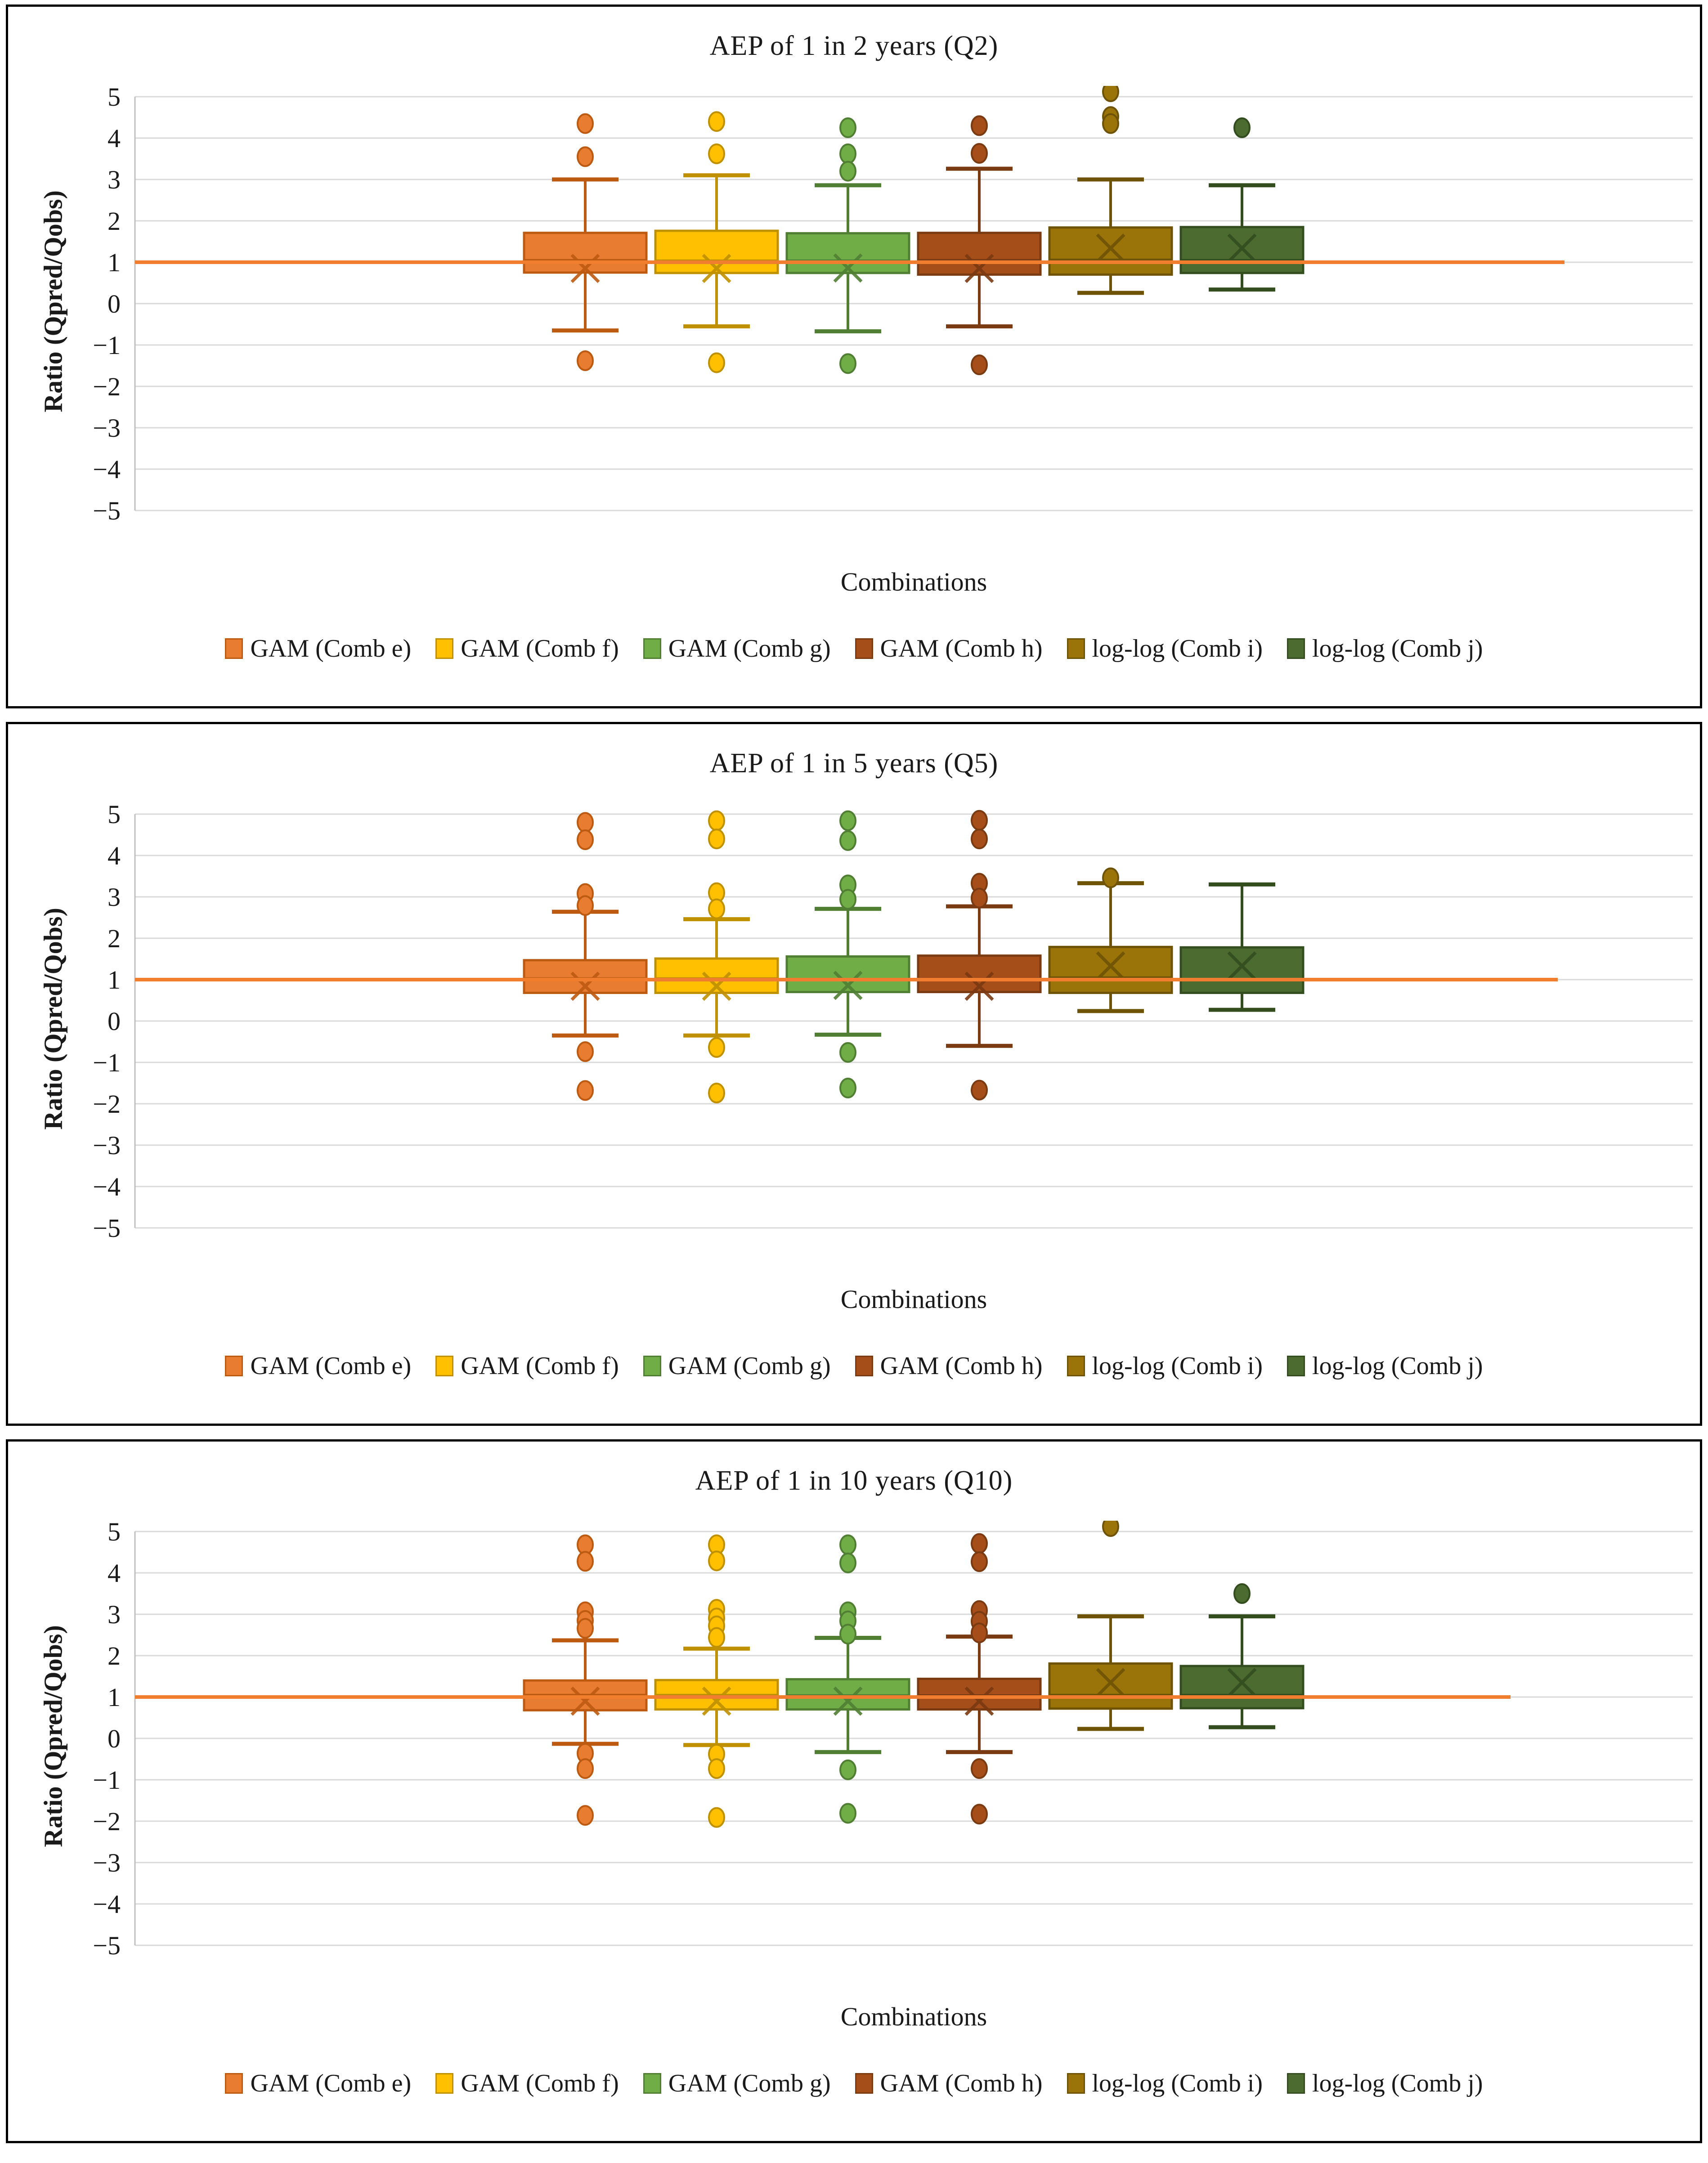  What do you see at coordinates (854, 1480) in the screenshot?
I see `chart-title-q10: AEP of 1 in 10 years (Q10)` at bounding box center [854, 1480].